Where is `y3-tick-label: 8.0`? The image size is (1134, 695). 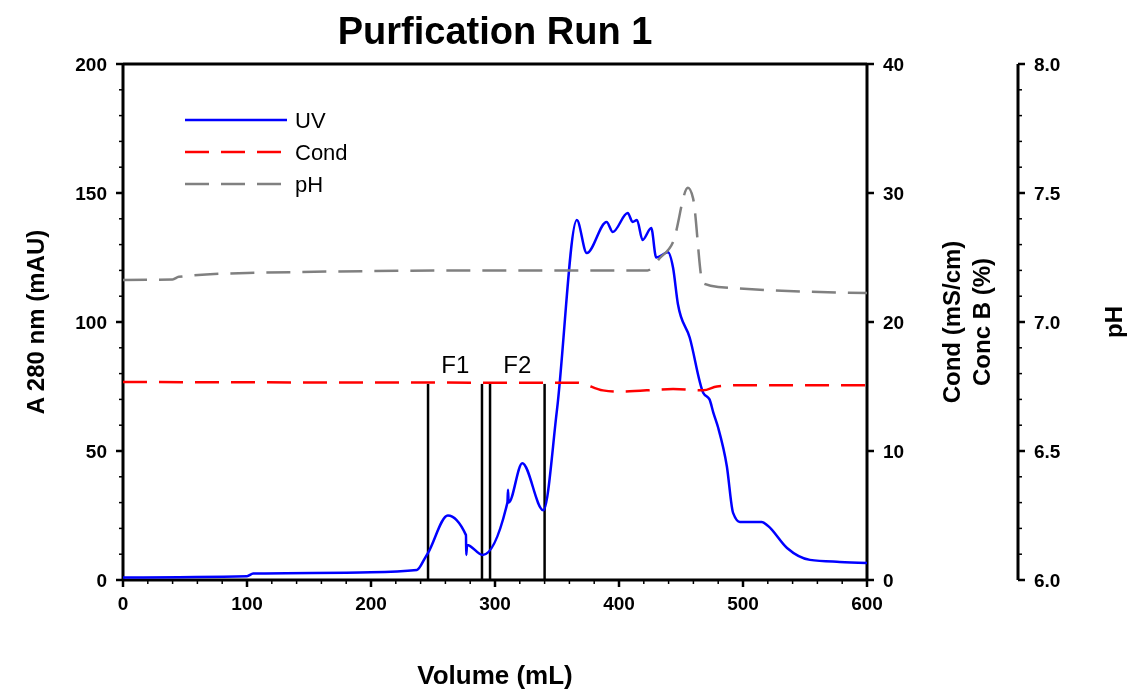
y3-tick-label: 8.0 is located at coordinates (1047, 64).